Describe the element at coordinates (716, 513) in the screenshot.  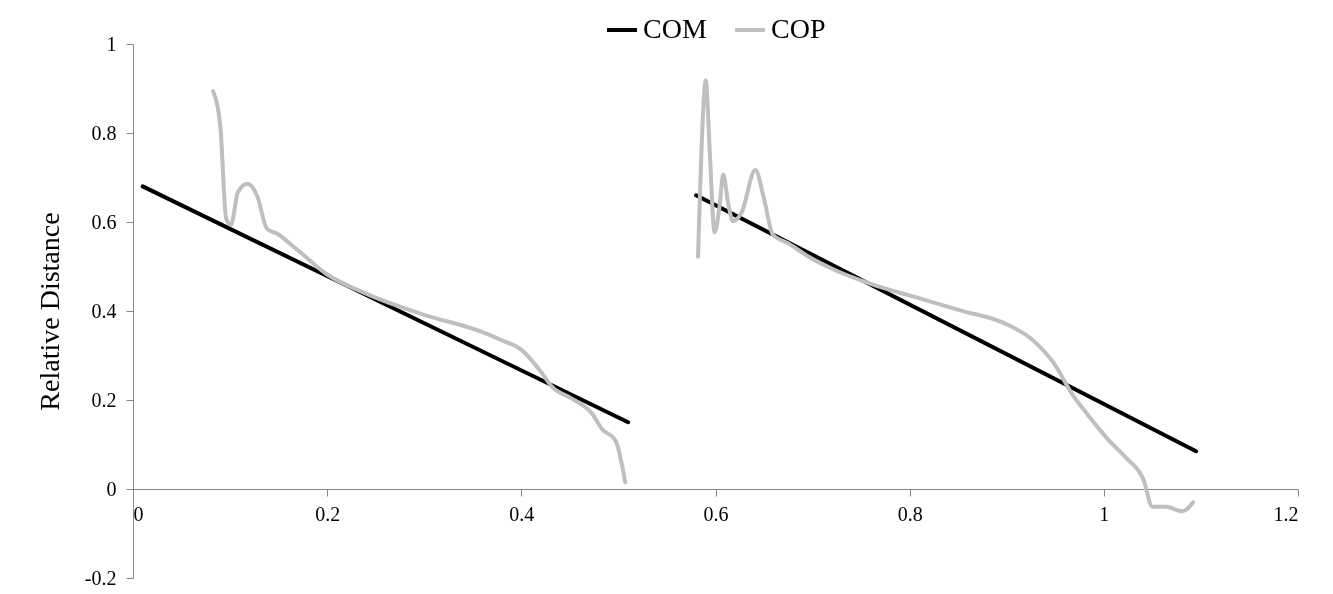
I see `x-tick-label: 0.6` at that location.